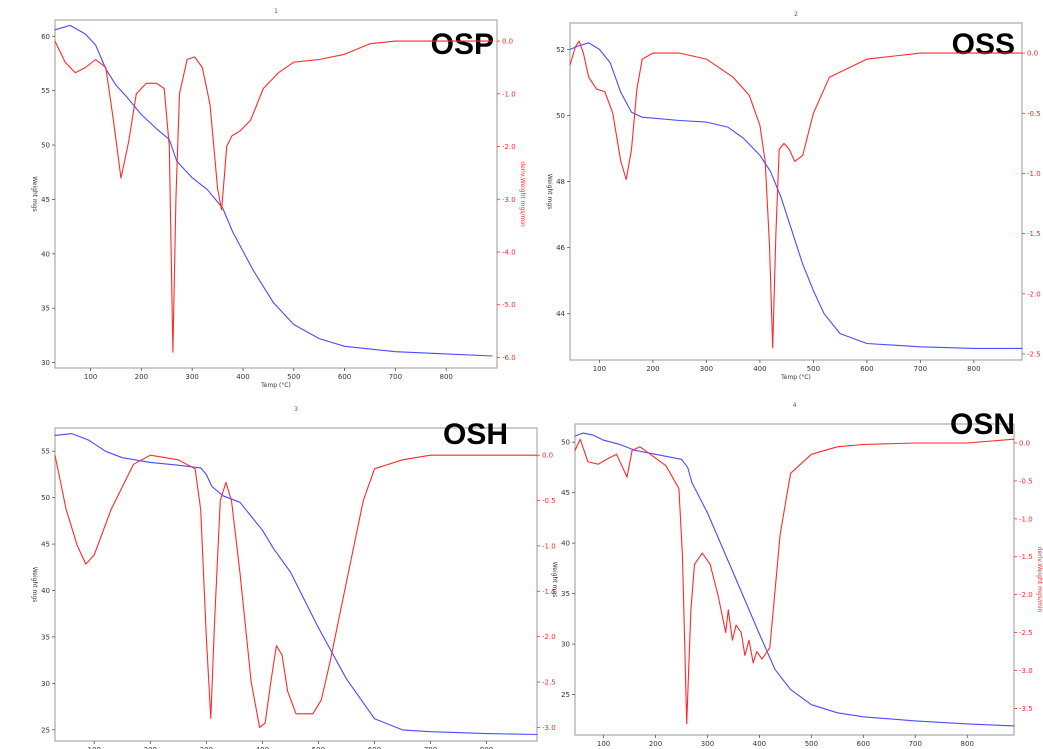 The height and width of the screenshot is (749, 1043). I want to click on sample-label: OSP, so click(462, 44).